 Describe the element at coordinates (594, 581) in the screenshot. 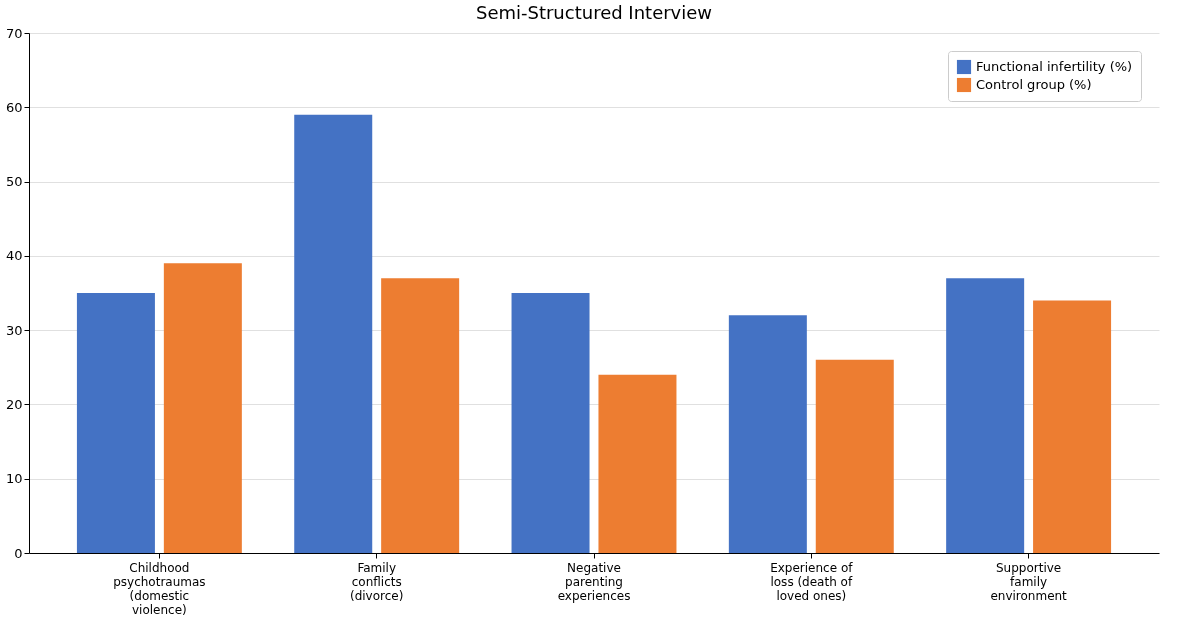

I see `x-tick-label: Negative parenting experiences` at that location.